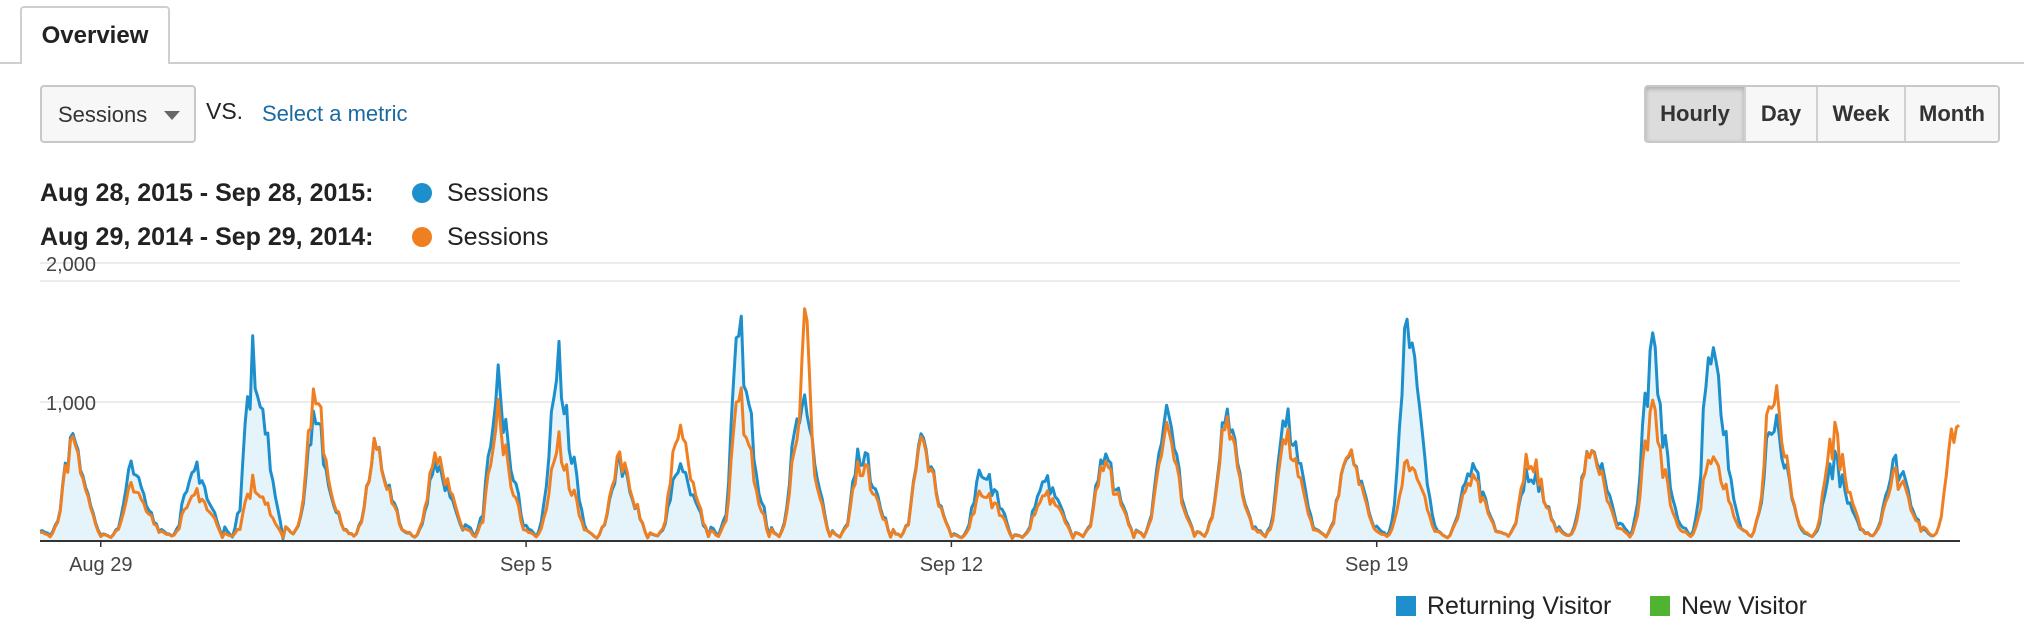 The width and height of the screenshot is (2024, 626). What do you see at coordinates (1012, 32) in the screenshot?
I see `tab-bar: Overview` at bounding box center [1012, 32].